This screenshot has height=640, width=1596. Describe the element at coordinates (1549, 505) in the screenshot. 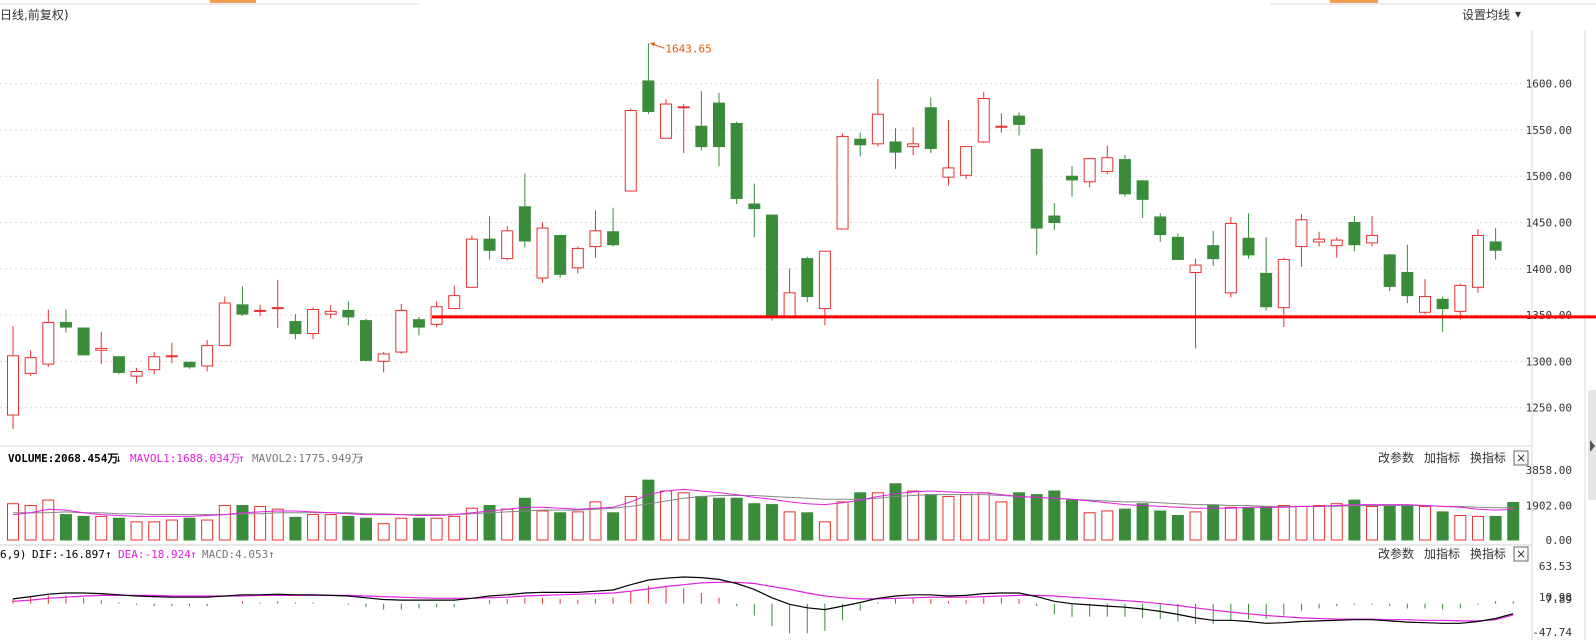

I see `volume-axis: 3858.00 1902.00 0.00` at that location.